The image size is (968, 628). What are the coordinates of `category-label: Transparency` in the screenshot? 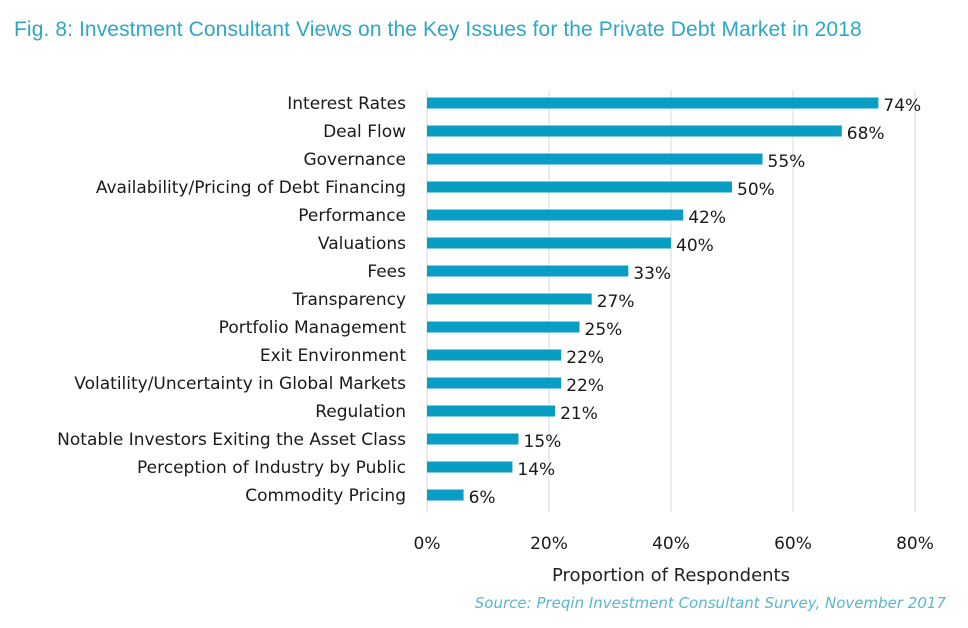 It's located at (349, 300).